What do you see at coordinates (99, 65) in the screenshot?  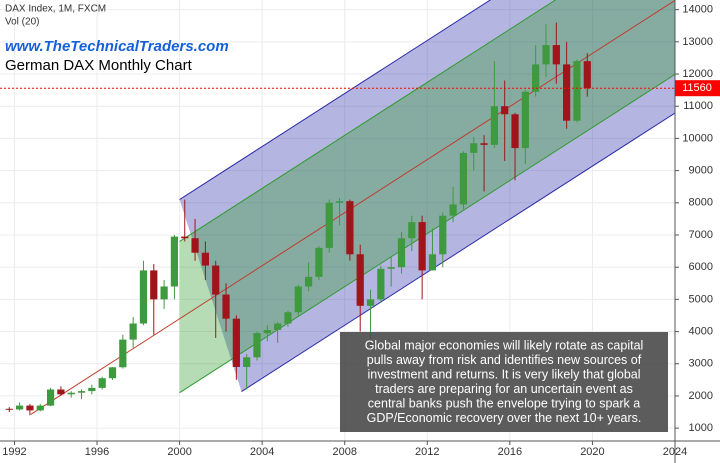 I see `chart-title: German DAX Monthly Chart` at bounding box center [99, 65].